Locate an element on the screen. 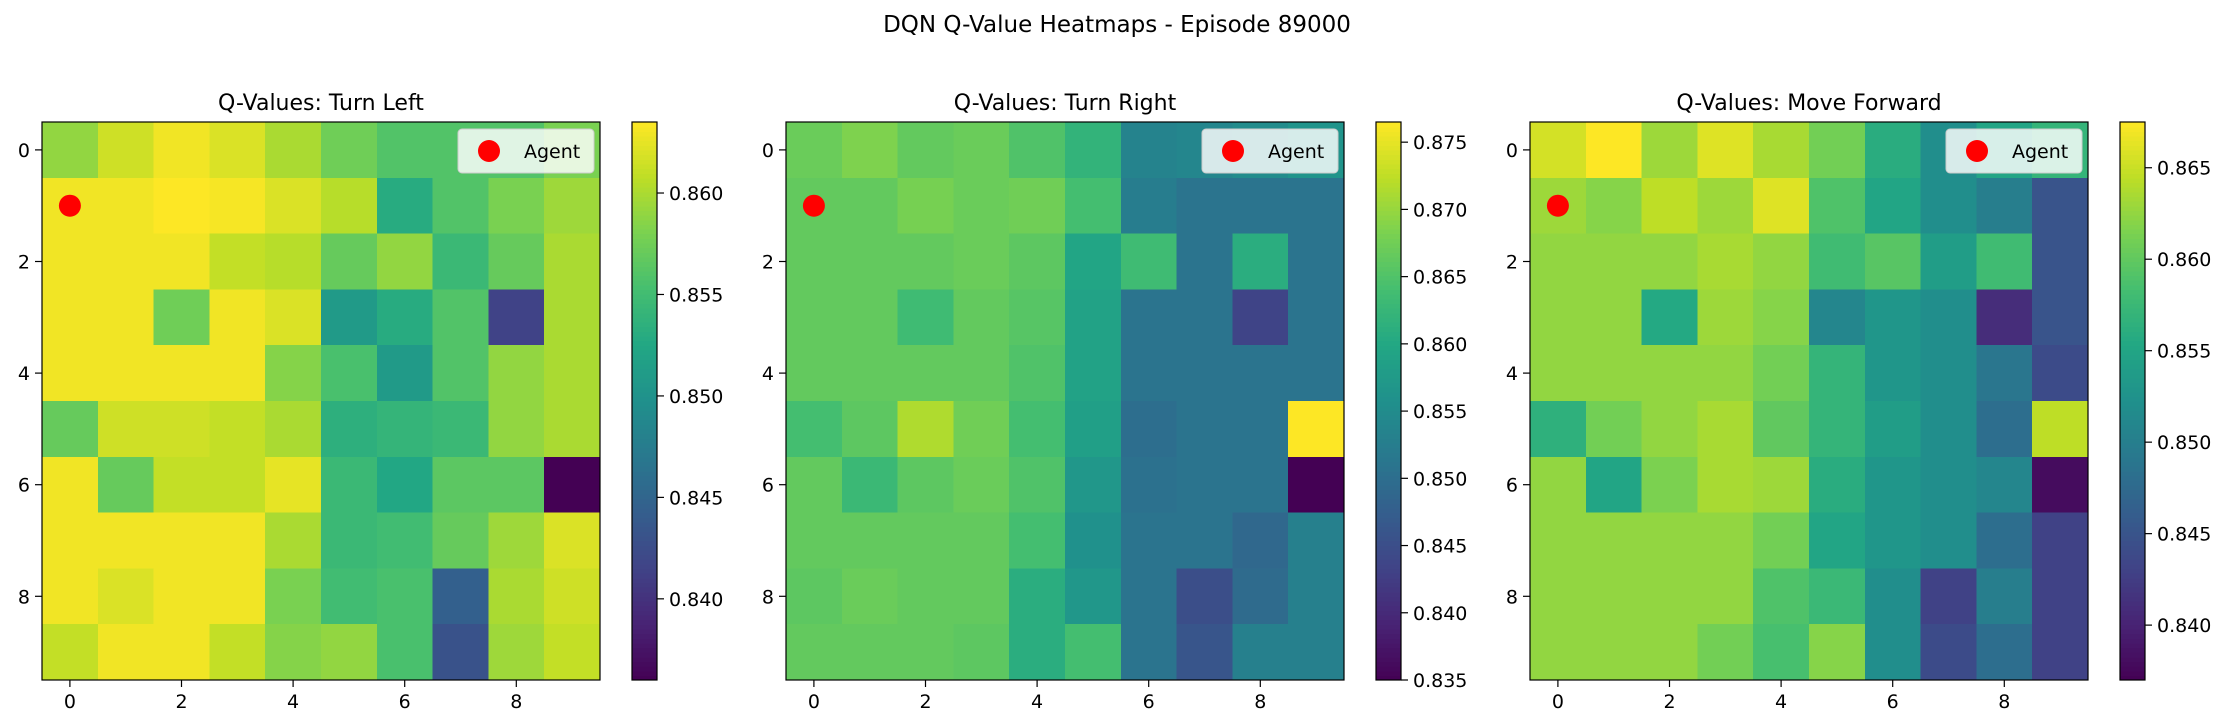 The width and height of the screenshot is (2235, 728). colorbar-tick-label: 0.845 is located at coordinates (696, 498).